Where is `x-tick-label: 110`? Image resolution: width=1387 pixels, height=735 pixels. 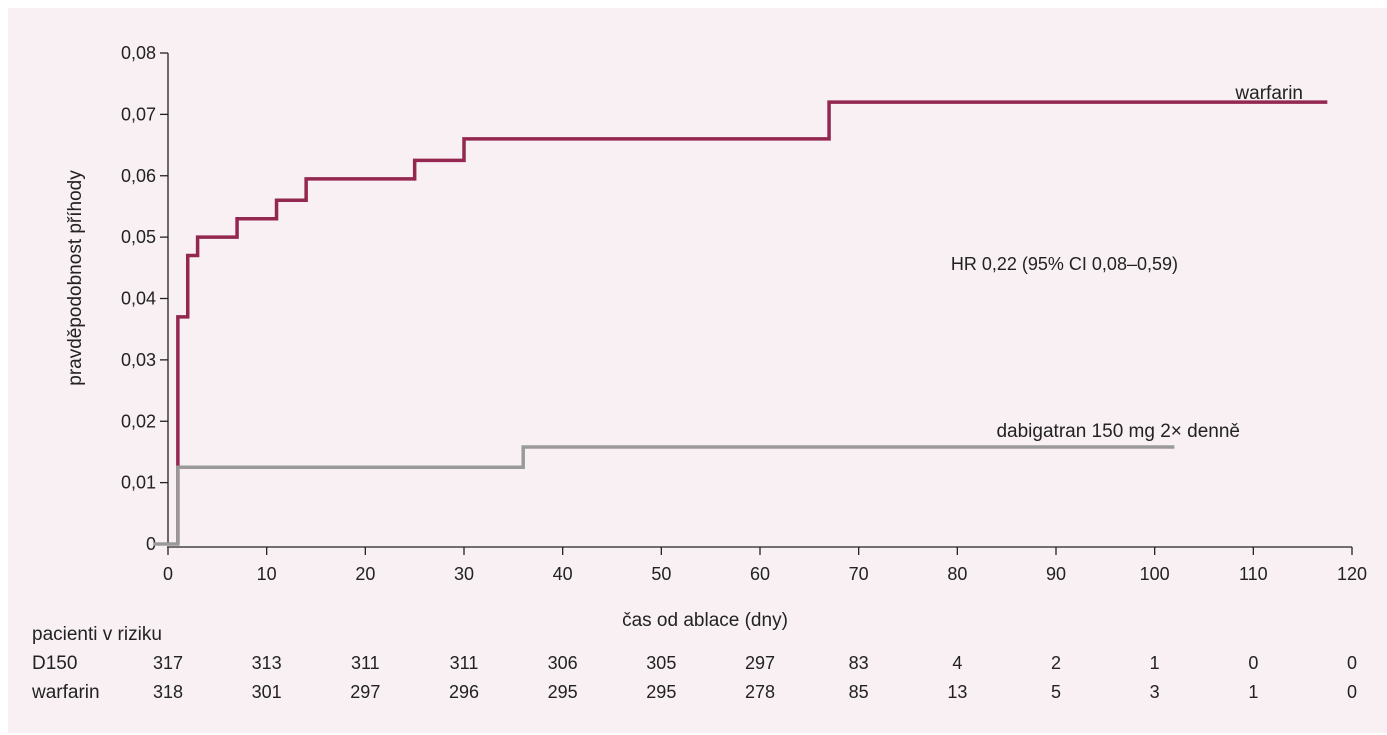 x-tick-label: 110 is located at coordinates (1253, 574).